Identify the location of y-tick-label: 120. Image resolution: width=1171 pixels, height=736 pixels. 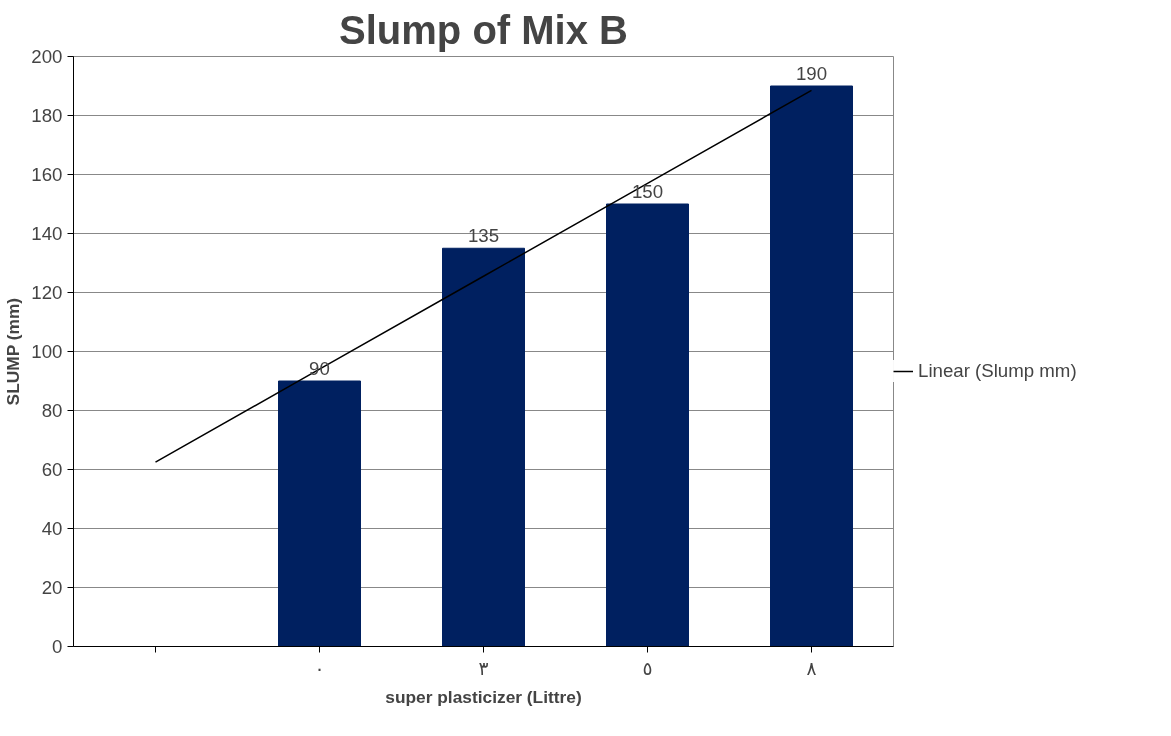
(47, 292).